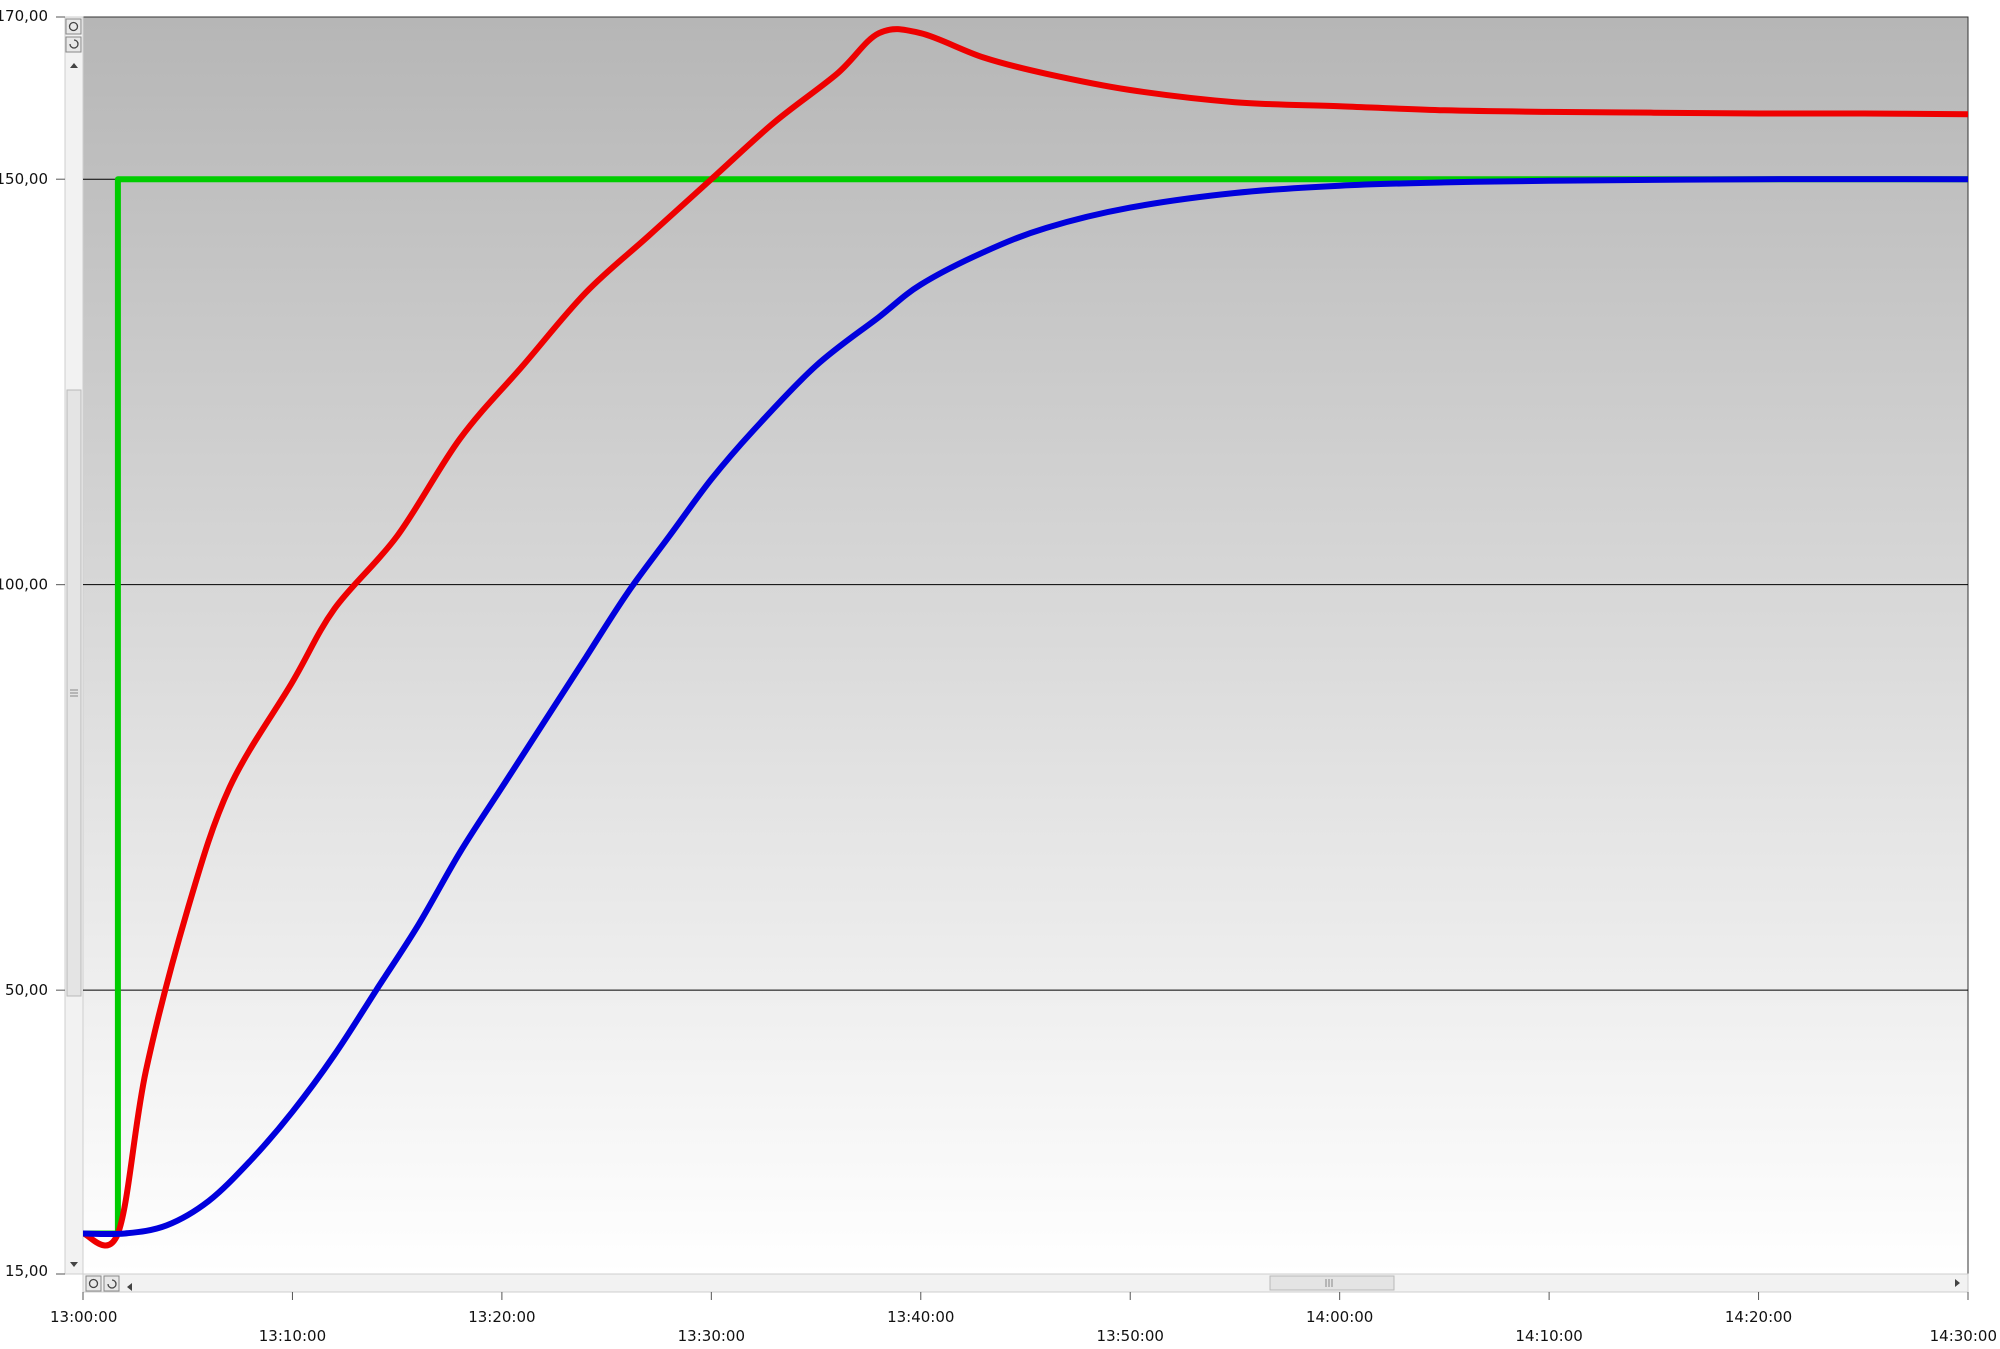 The width and height of the screenshot is (2000, 1349). I want to click on scroll-right-arrow-icon, so click(1957, 1283).